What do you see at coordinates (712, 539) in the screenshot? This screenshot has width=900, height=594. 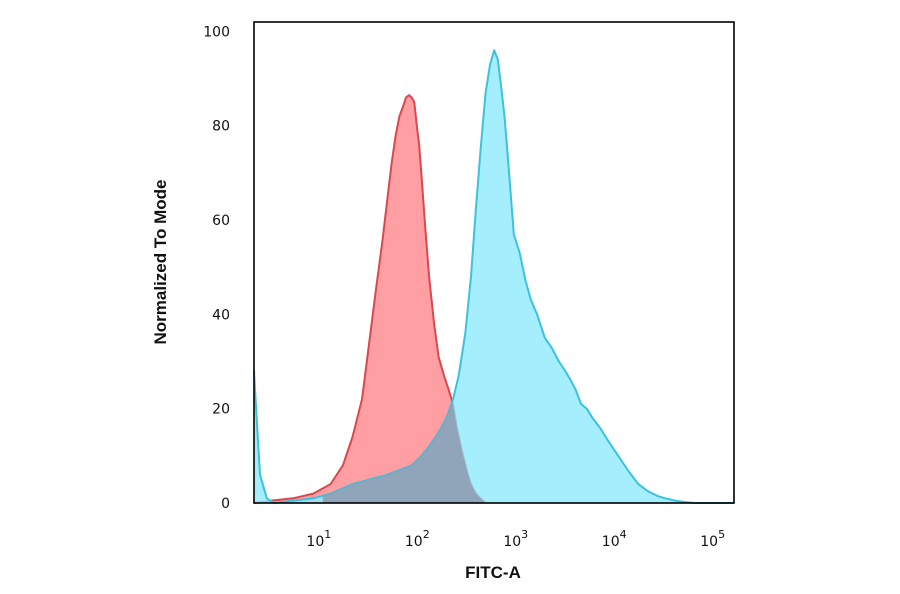 I see `x-tick-label: 10⁵` at bounding box center [712, 539].